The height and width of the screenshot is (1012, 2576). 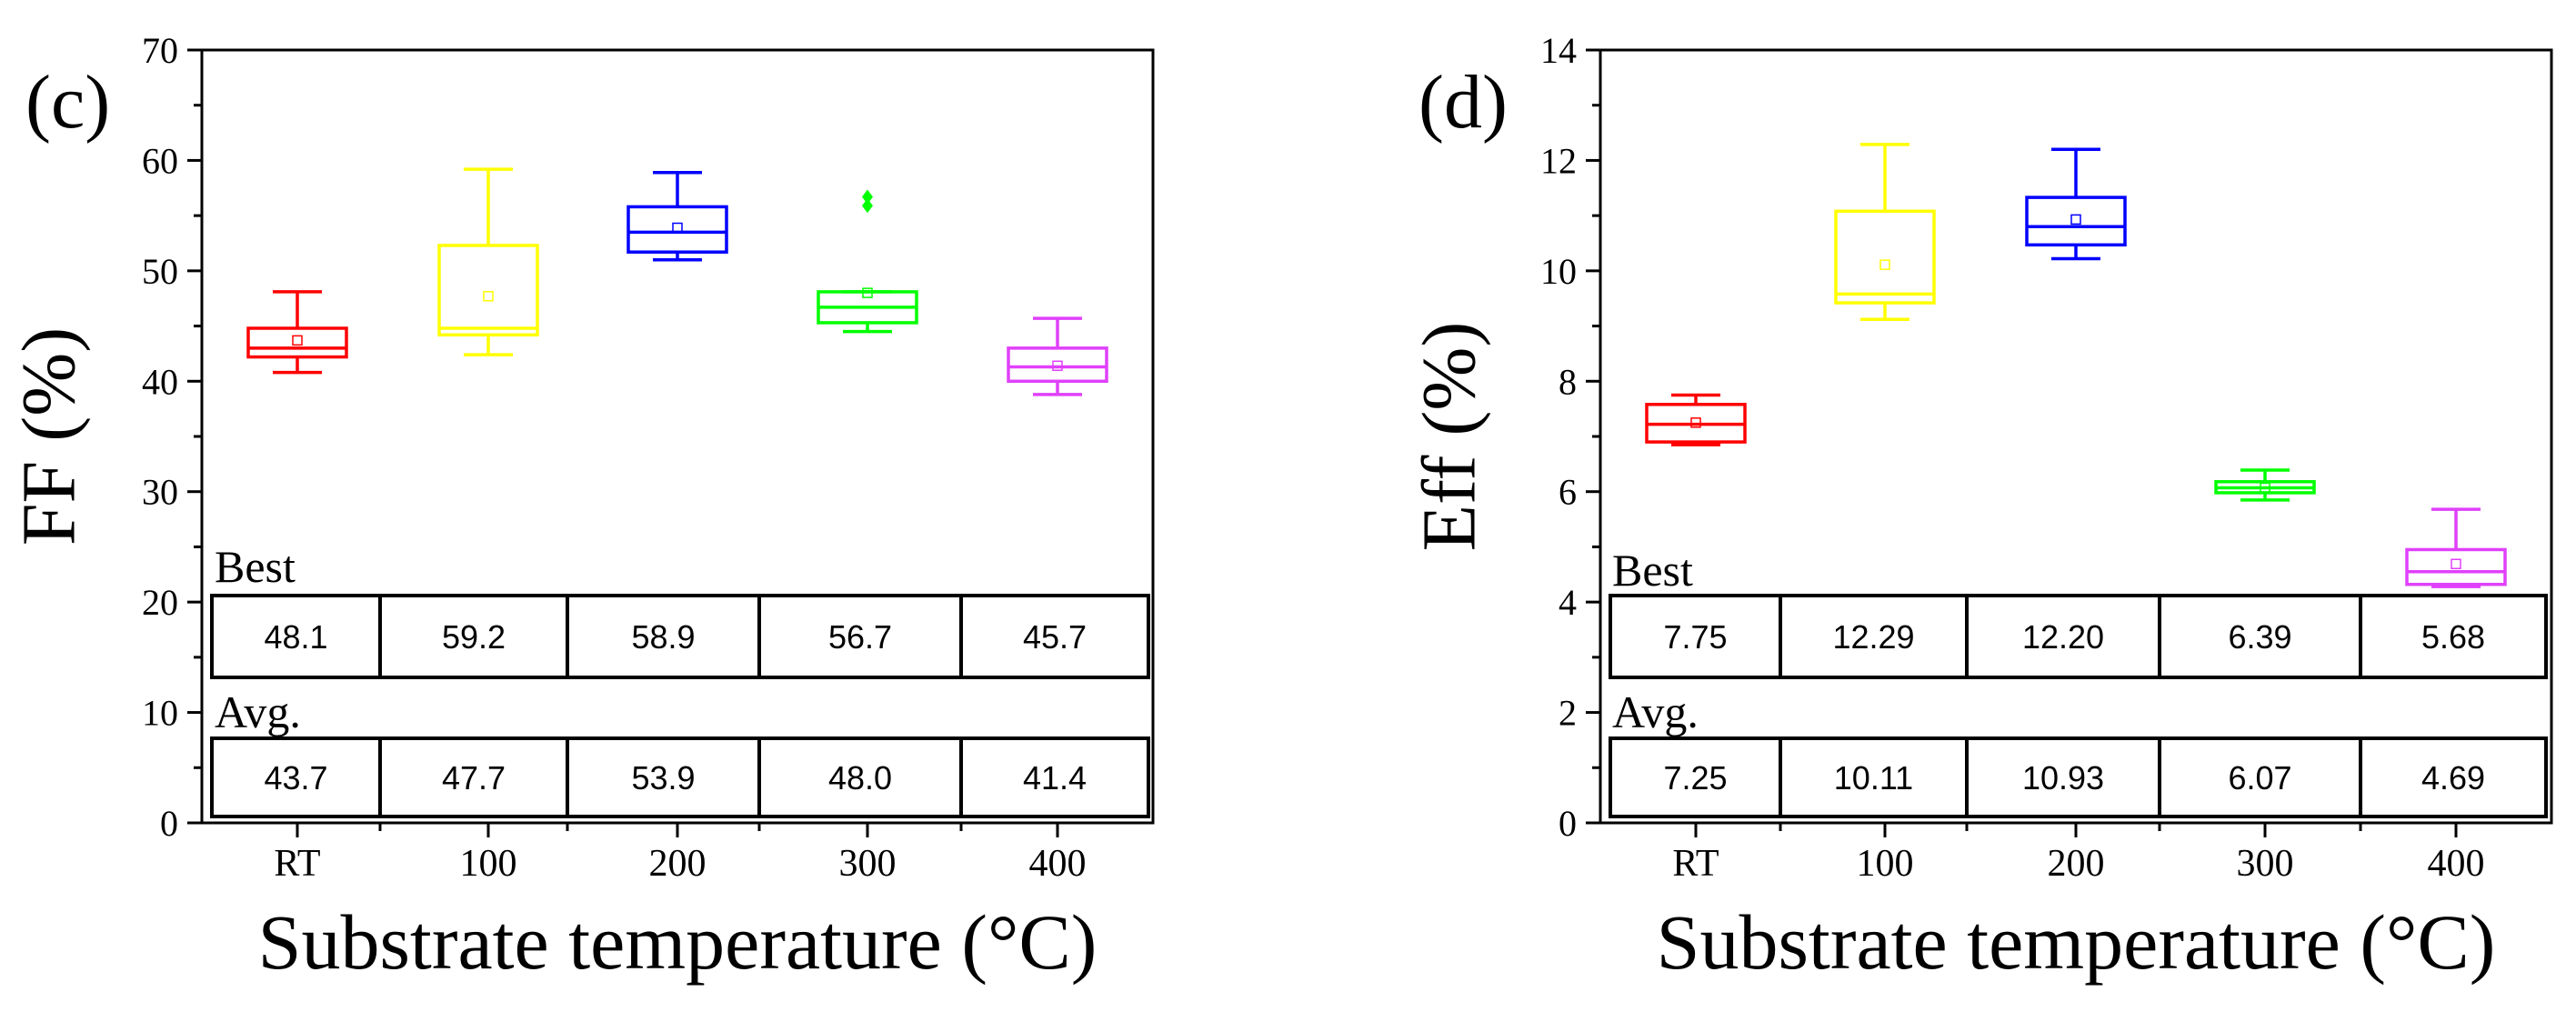 I want to click on y-axis-title: FF (%), so click(x=48, y=436).